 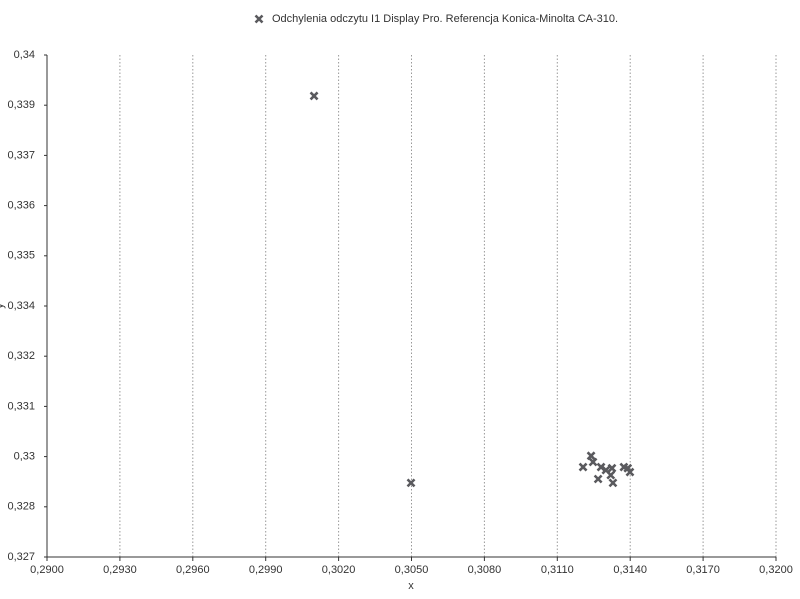 What do you see at coordinates (193, 570) in the screenshot?
I see `x-tick-label: 0,2960` at bounding box center [193, 570].